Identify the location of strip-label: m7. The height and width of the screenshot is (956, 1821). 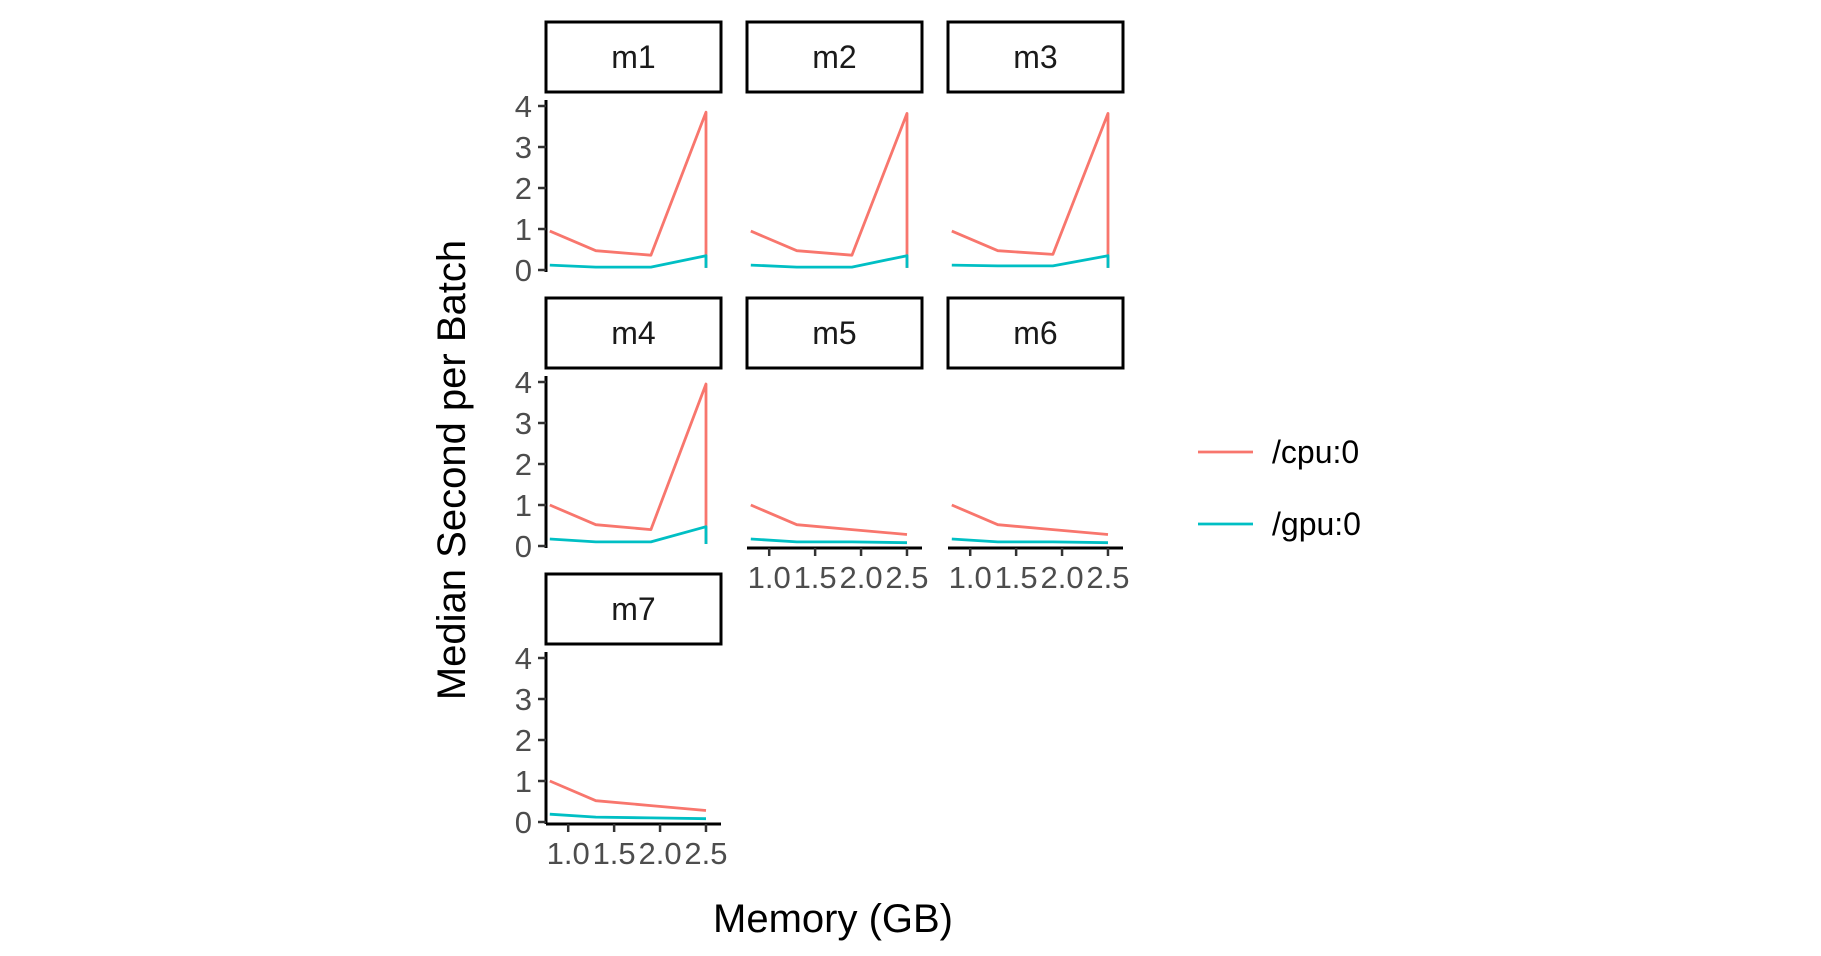
(633, 609).